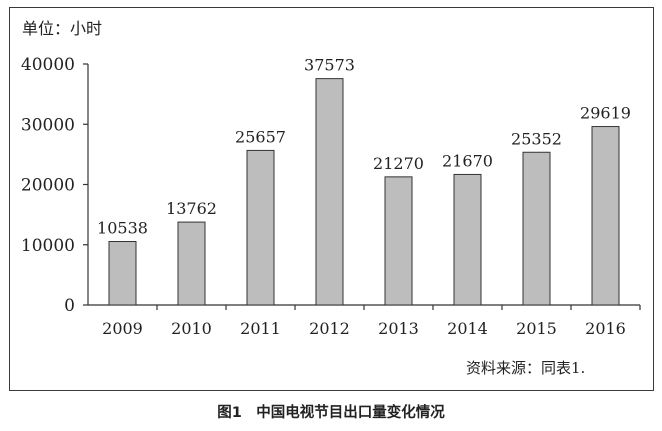  Describe the element at coordinates (69, 306) in the screenshot. I see `y-tick-label: 0` at that location.